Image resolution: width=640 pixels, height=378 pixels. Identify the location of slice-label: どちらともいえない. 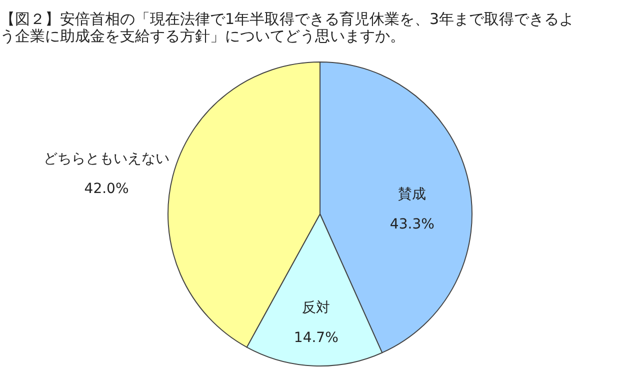
(107, 159).